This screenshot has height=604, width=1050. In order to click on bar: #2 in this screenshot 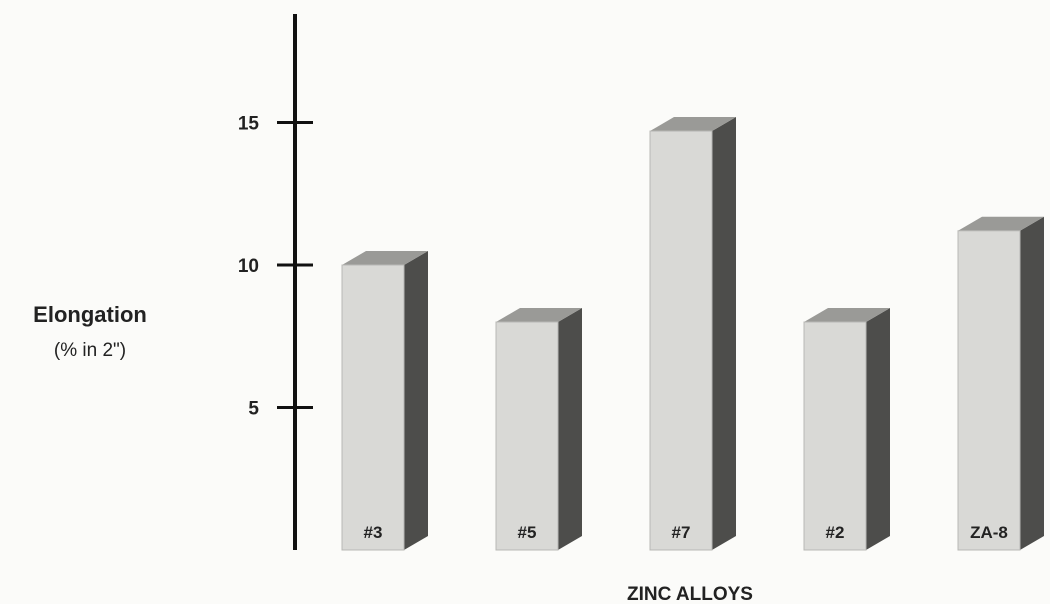, I will do `click(846, 429)`.